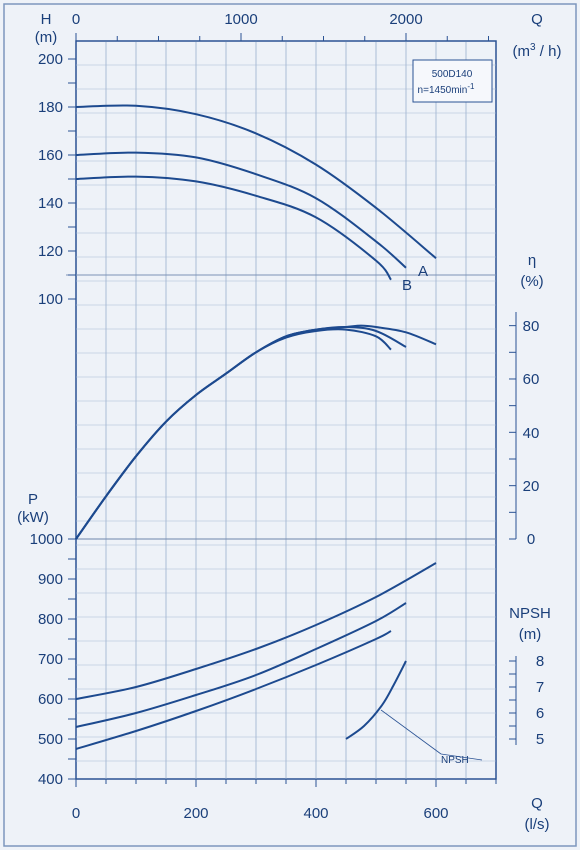  What do you see at coordinates (76, 813) in the screenshot?
I see `bottom-q-tick-0: 0` at bounding box center [76, 813].